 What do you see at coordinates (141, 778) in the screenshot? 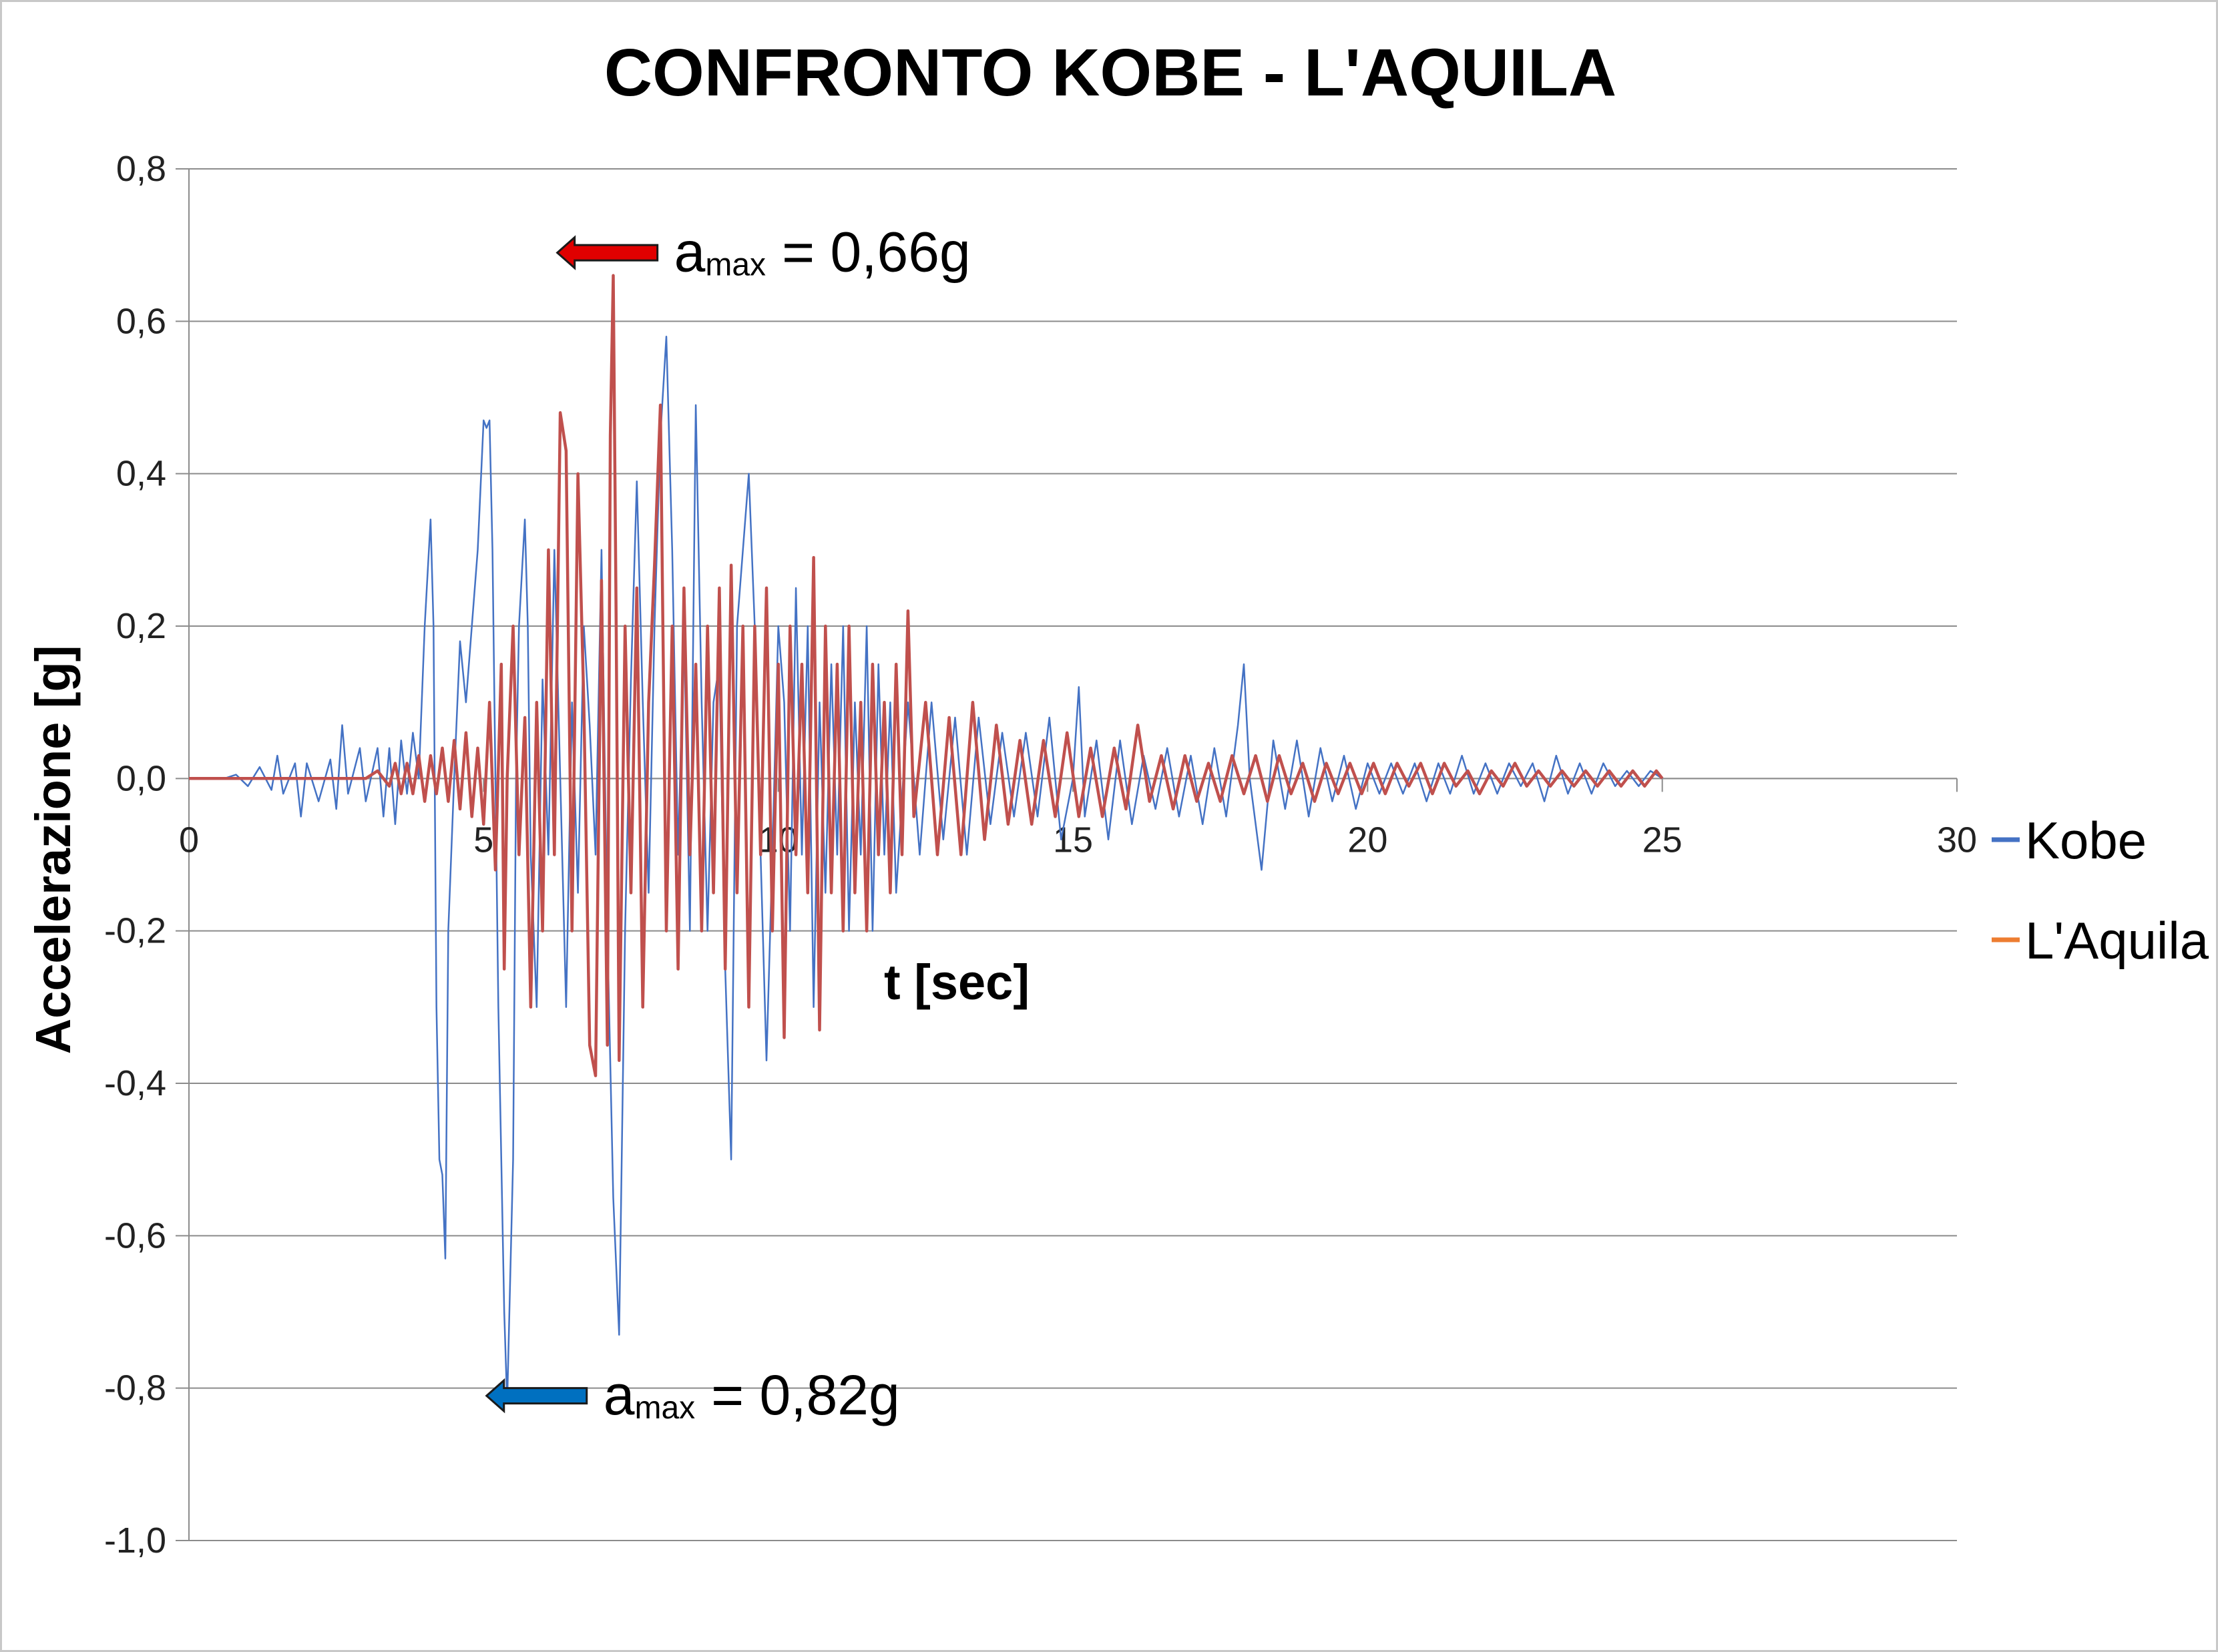
I see `y-tick-label: 0,0` at bounding box center [141, 778].